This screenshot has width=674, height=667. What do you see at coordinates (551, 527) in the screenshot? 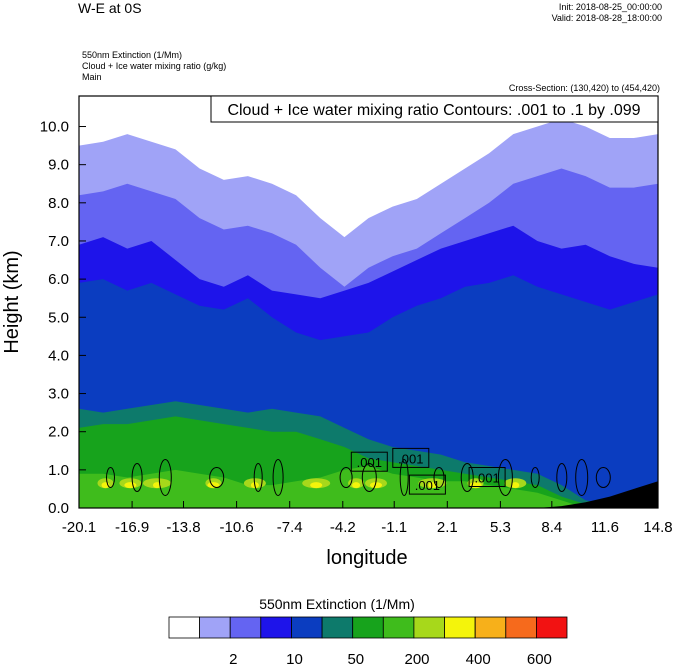
I see `x-tick-label: 8.4` at bounding box center [551, 527].